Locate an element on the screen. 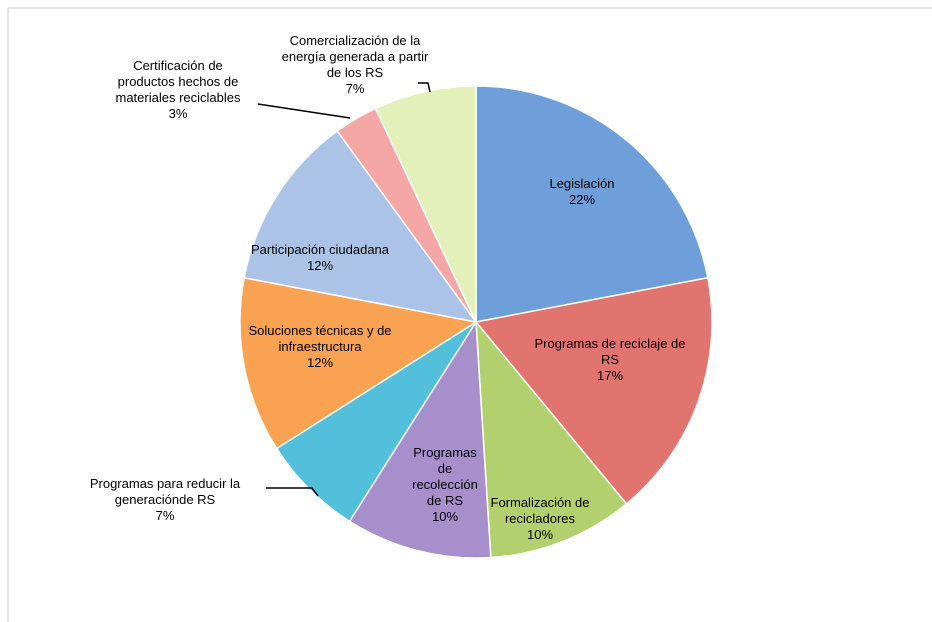 The width and height of the screenshot is (932, 622). value-label: 22% is located at coordinates (582, 199).